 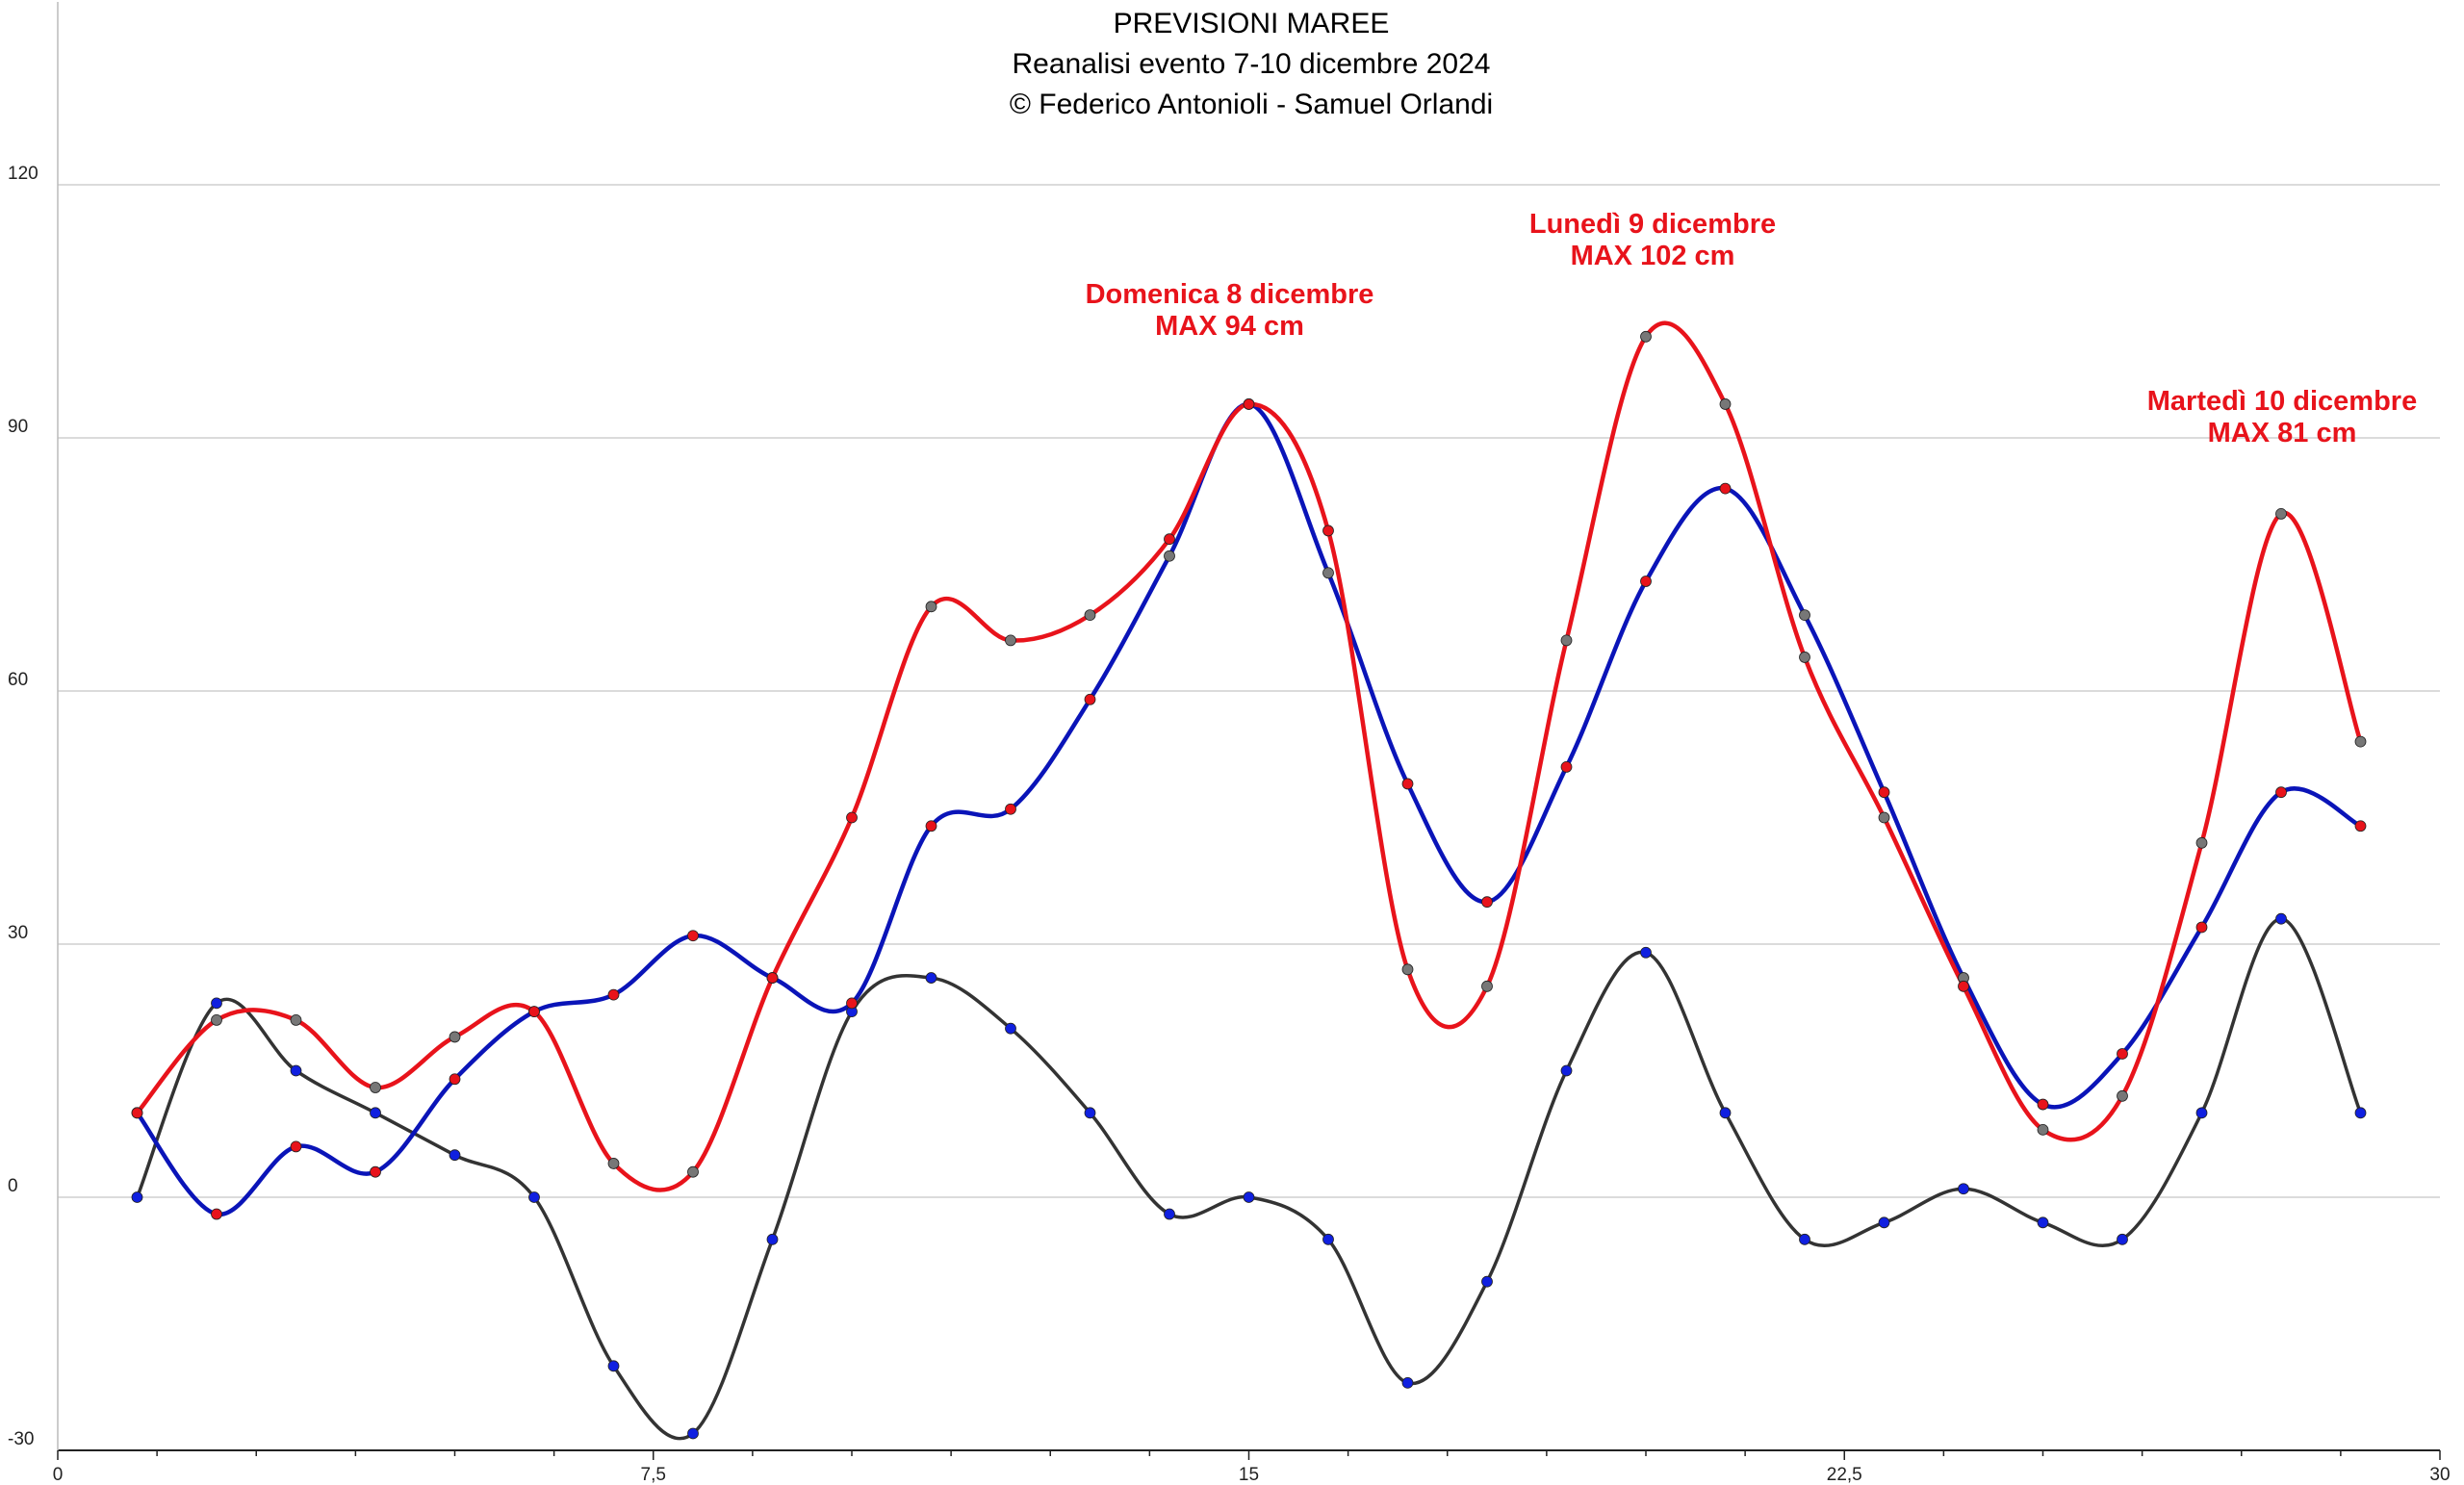 What do you see at coordinates (1652, 224) in the screenshot?
I see `annotation-day: Lunedì 9 dicembre` at bounding box center [1652, 224].